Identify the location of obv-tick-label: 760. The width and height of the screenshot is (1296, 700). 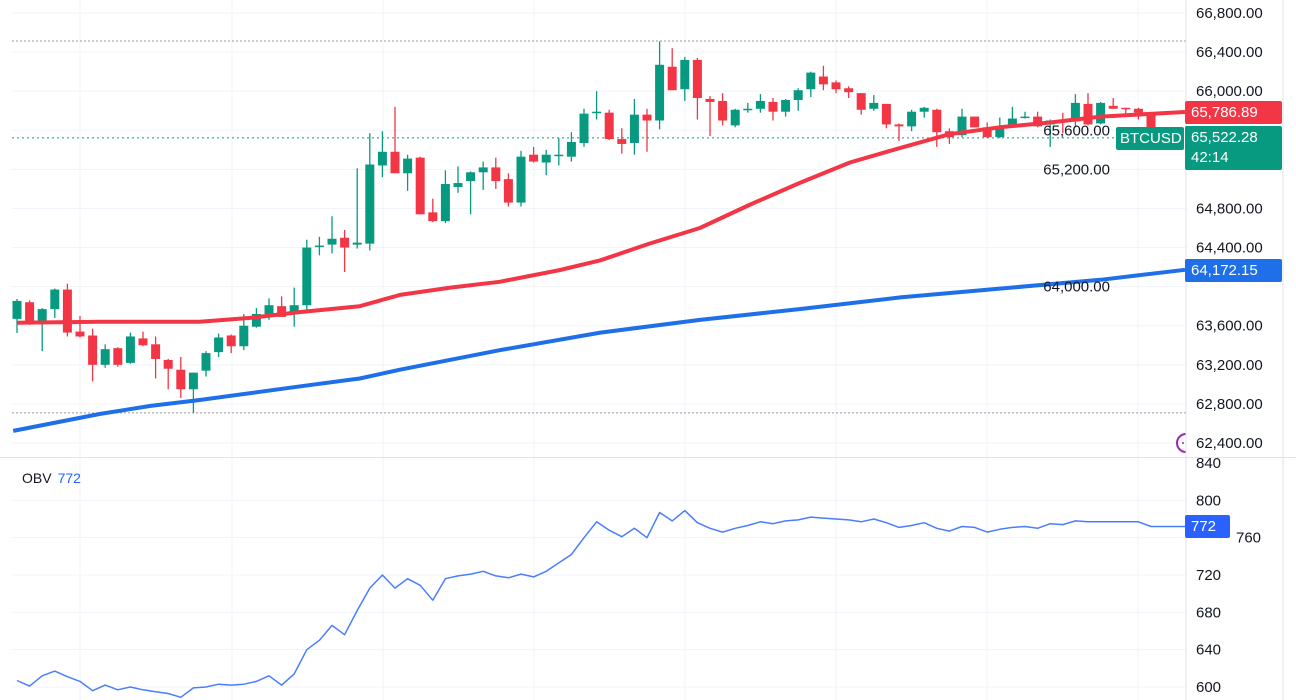
(1248, 538).